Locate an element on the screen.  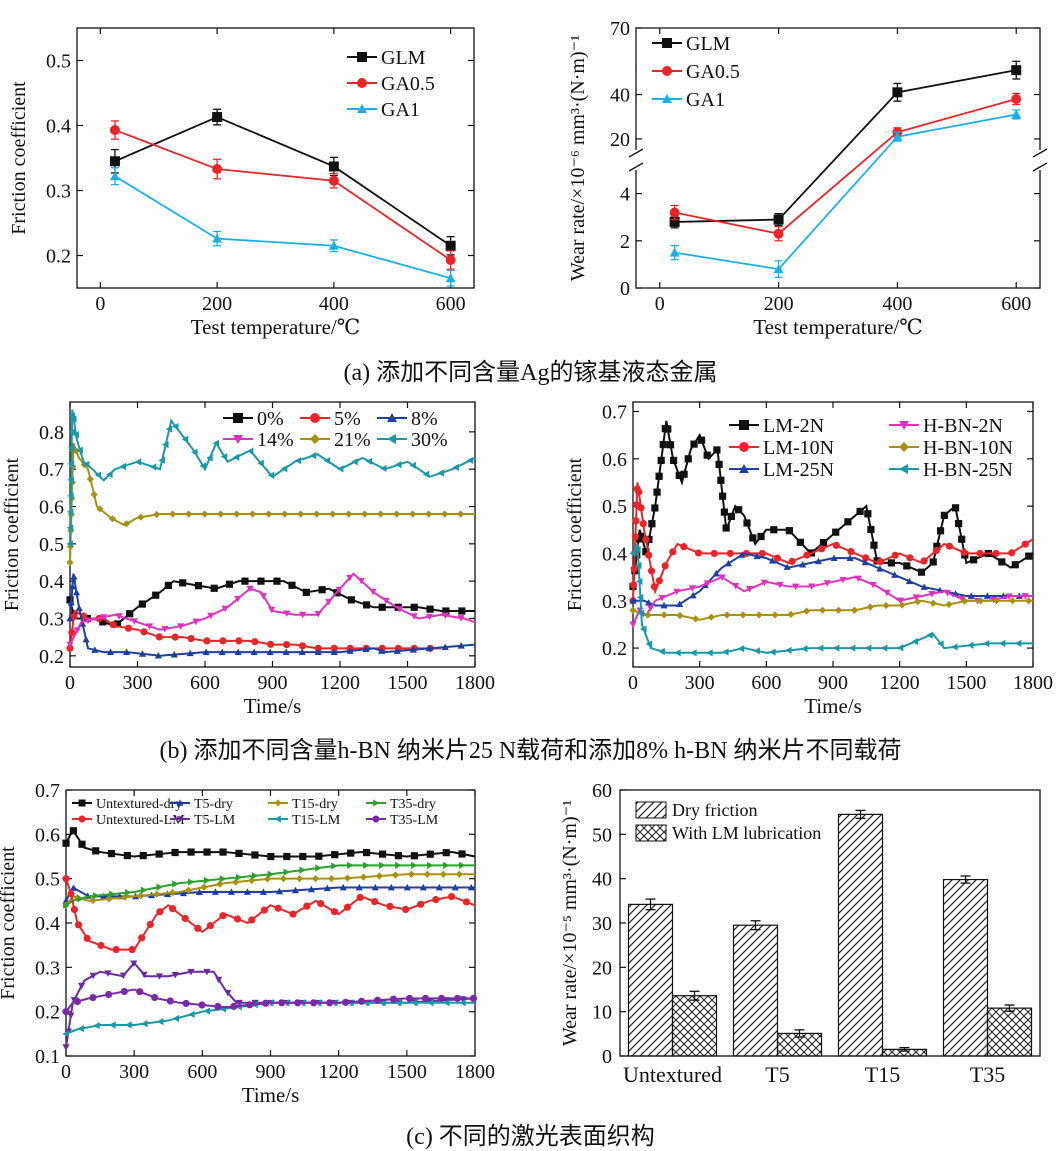
legend-item: T5-LM is located at coordinates (203, 820).